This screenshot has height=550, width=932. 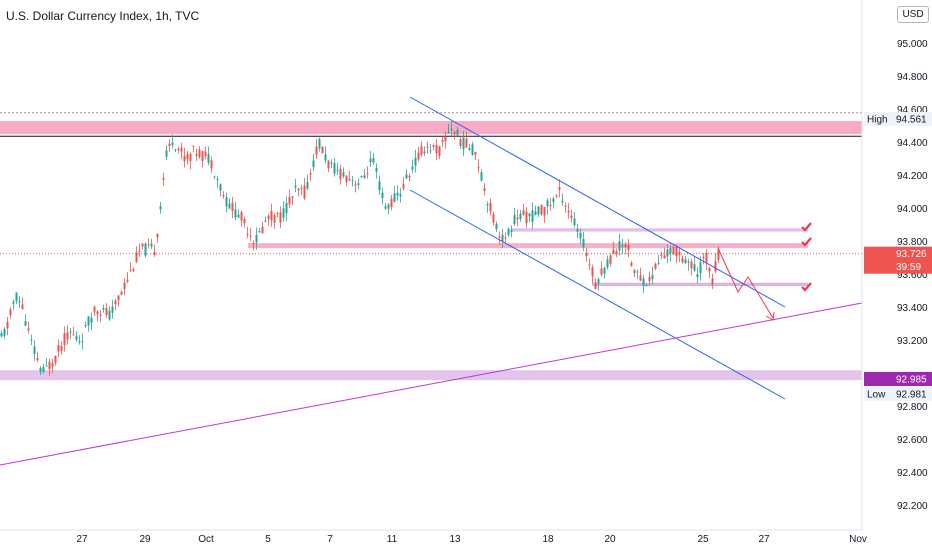 What do you see at coordinates (913, 14) in the screenshot?
I see `currency-button: USD` at bounding box center [913, 14].